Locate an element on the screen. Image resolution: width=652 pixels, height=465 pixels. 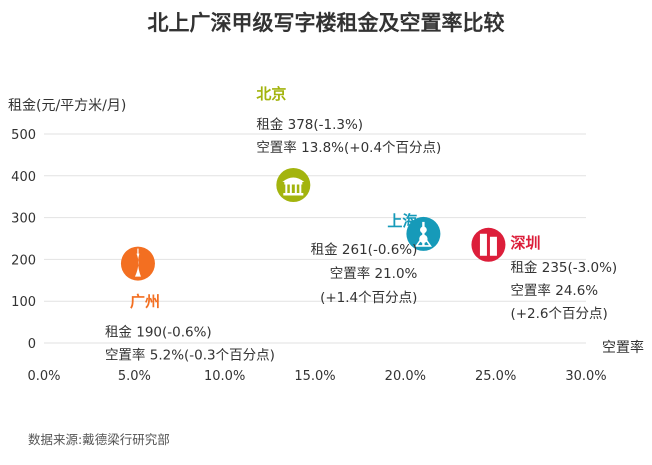
data-label: 空置率 24.6% is located at coordinates (554, 290).